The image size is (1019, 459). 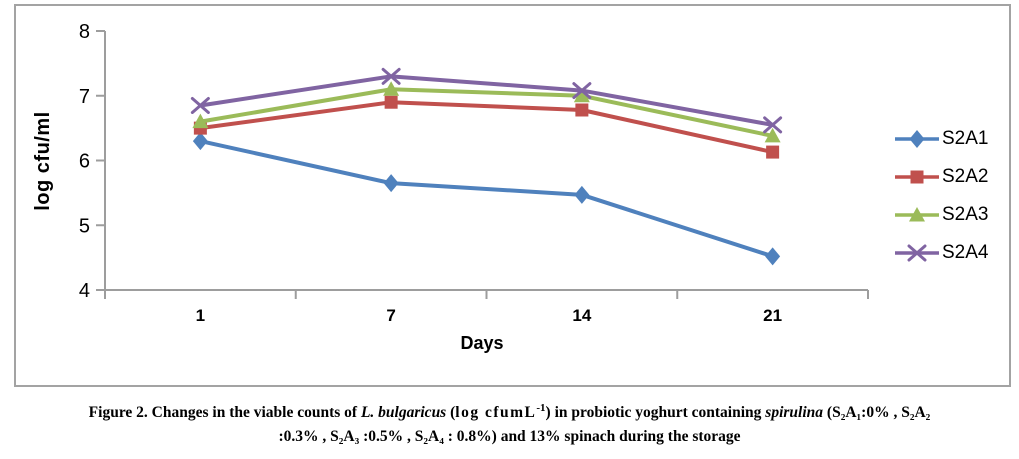 What do you see at coordinates (541, 408) in the screenshot?
I see `caption-superscript: -1` at bounding box center [541, 408].